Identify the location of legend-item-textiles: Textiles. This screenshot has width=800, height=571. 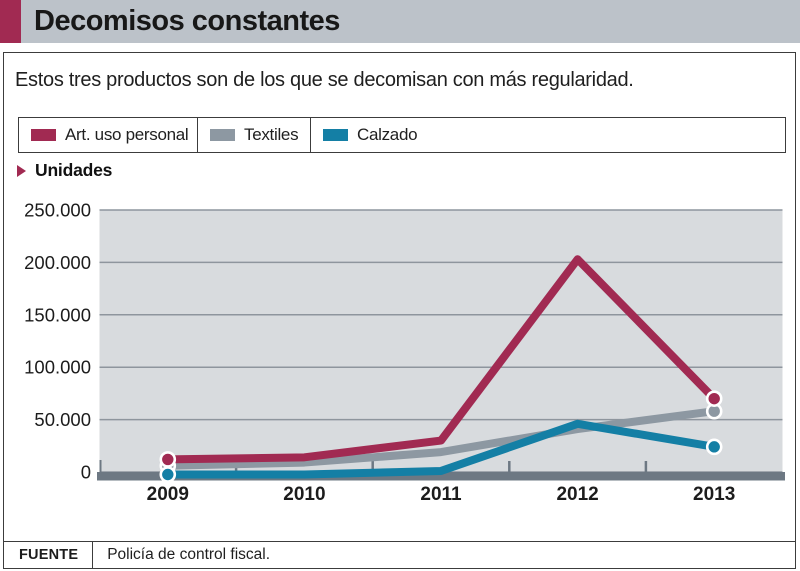
(254, 135).